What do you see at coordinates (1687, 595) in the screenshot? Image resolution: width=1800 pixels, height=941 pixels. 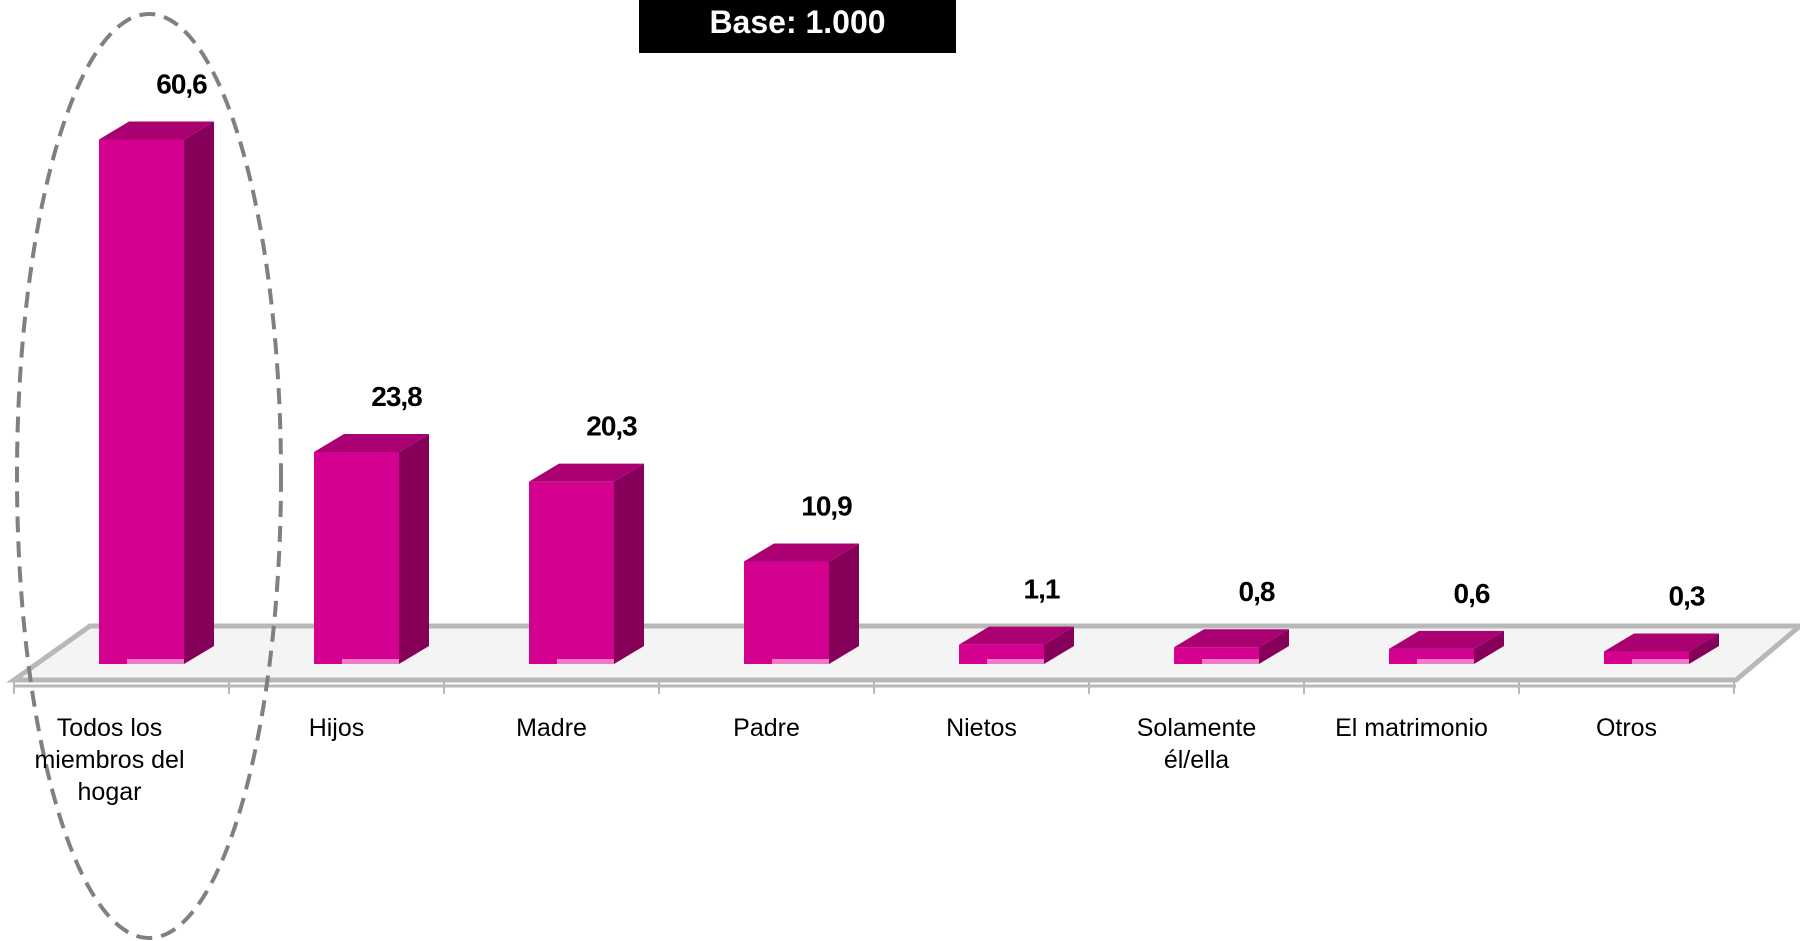 I see `value-label: 0,3` at bounding box center [1687, 595].